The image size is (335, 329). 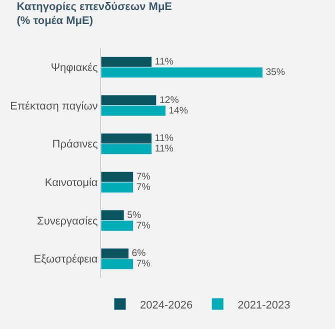 I want to click on y-tick-label: Επέκταση παγίων, so click(x=54, y=106).